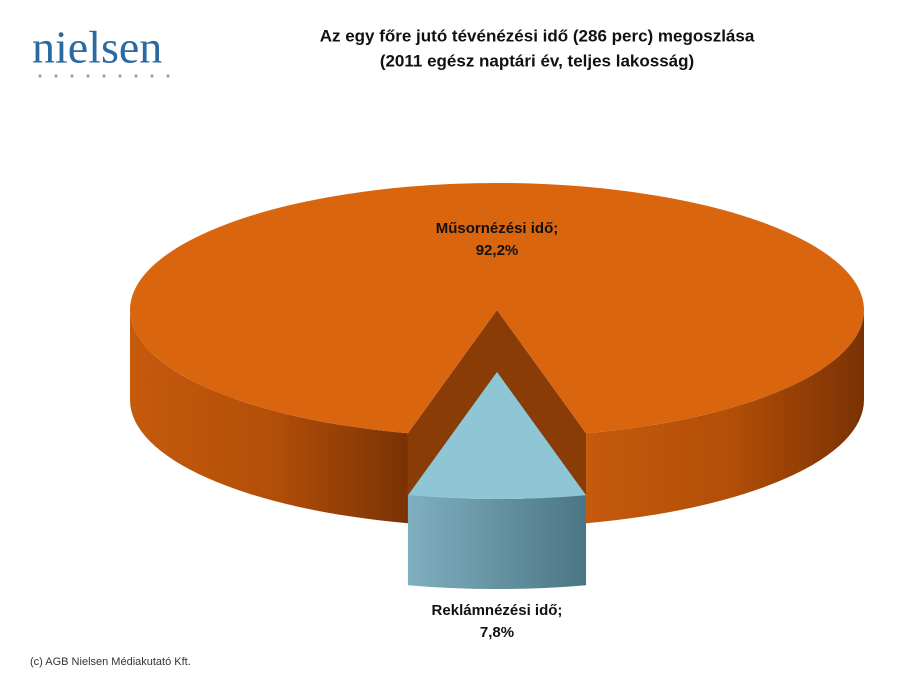 The height and width of the screenshot is (690, 920). What do you see at coordinates (497, 228) in the screenshot?
I see `category-label: Műsornézési idő;` at bounding box center [497, 228].